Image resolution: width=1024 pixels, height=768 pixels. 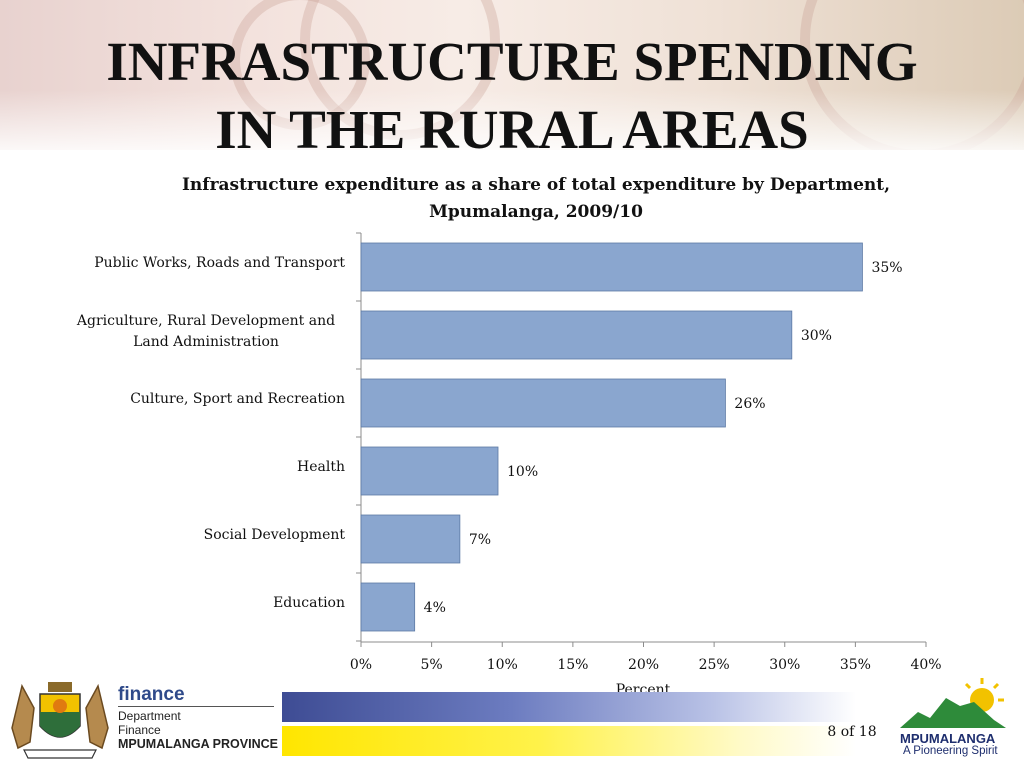 I want to click on finance-line-finance: Finance, so click(x=139, y=730).